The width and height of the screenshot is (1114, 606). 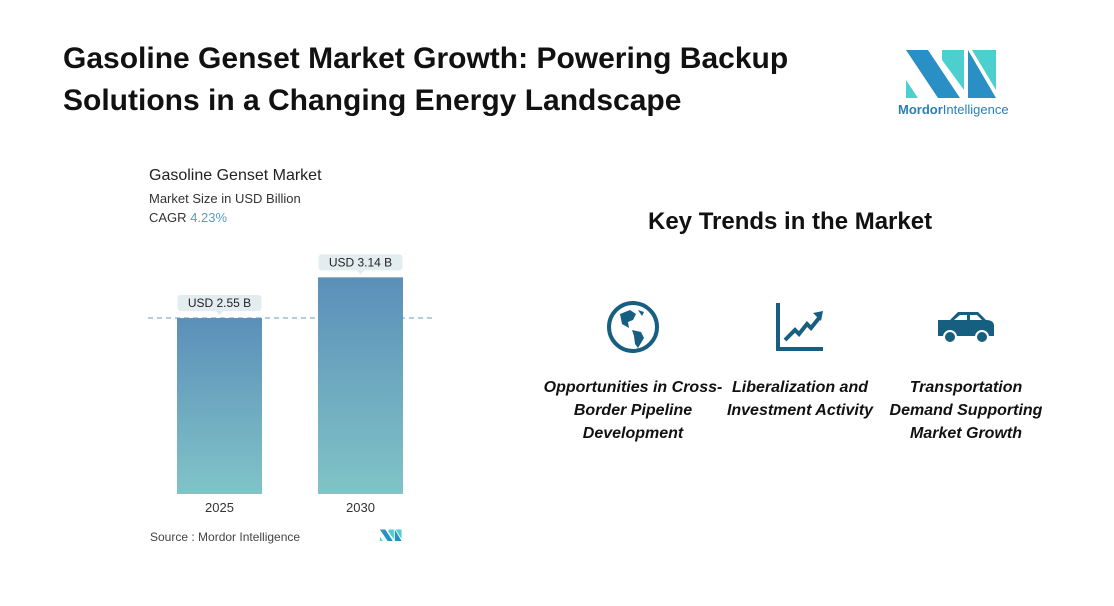 What do you see at coordinates (390, 535) in the screenshot?
I see `source-logo-icon` at bounding box center [390, 535].